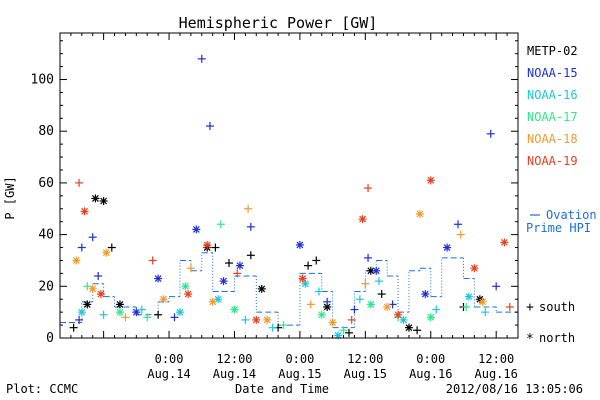 The width and height of the screenshot is (600, 400). I want to click on ovation-hpi-line, so click(289, 290).